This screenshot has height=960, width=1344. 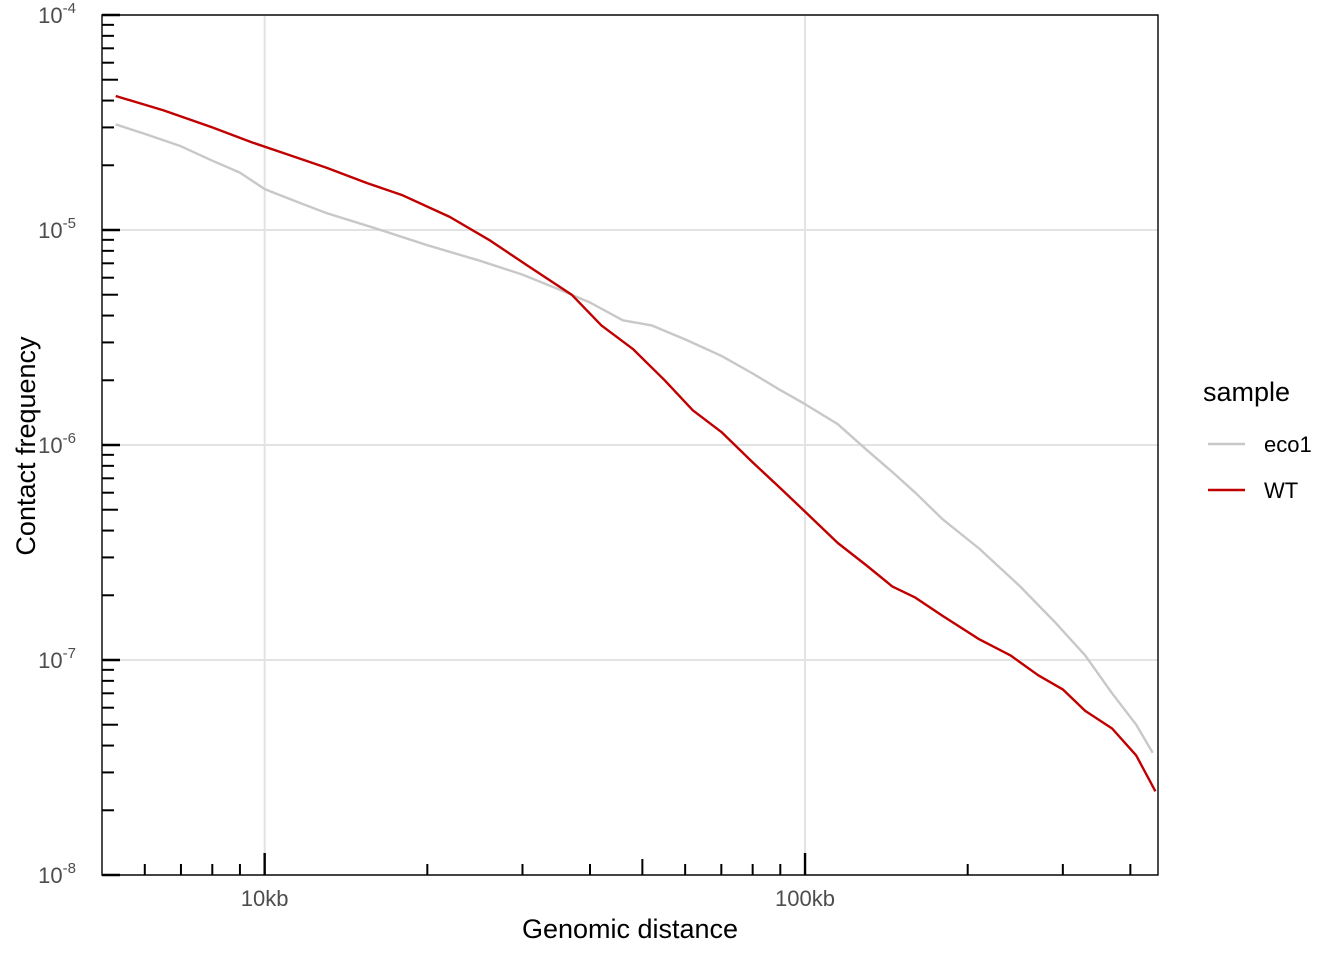 What do you see at coordinates (57, 229) in the screenshot?
I see `y-tick-label: 10⁻⁵` at bounding box center [57, 229].